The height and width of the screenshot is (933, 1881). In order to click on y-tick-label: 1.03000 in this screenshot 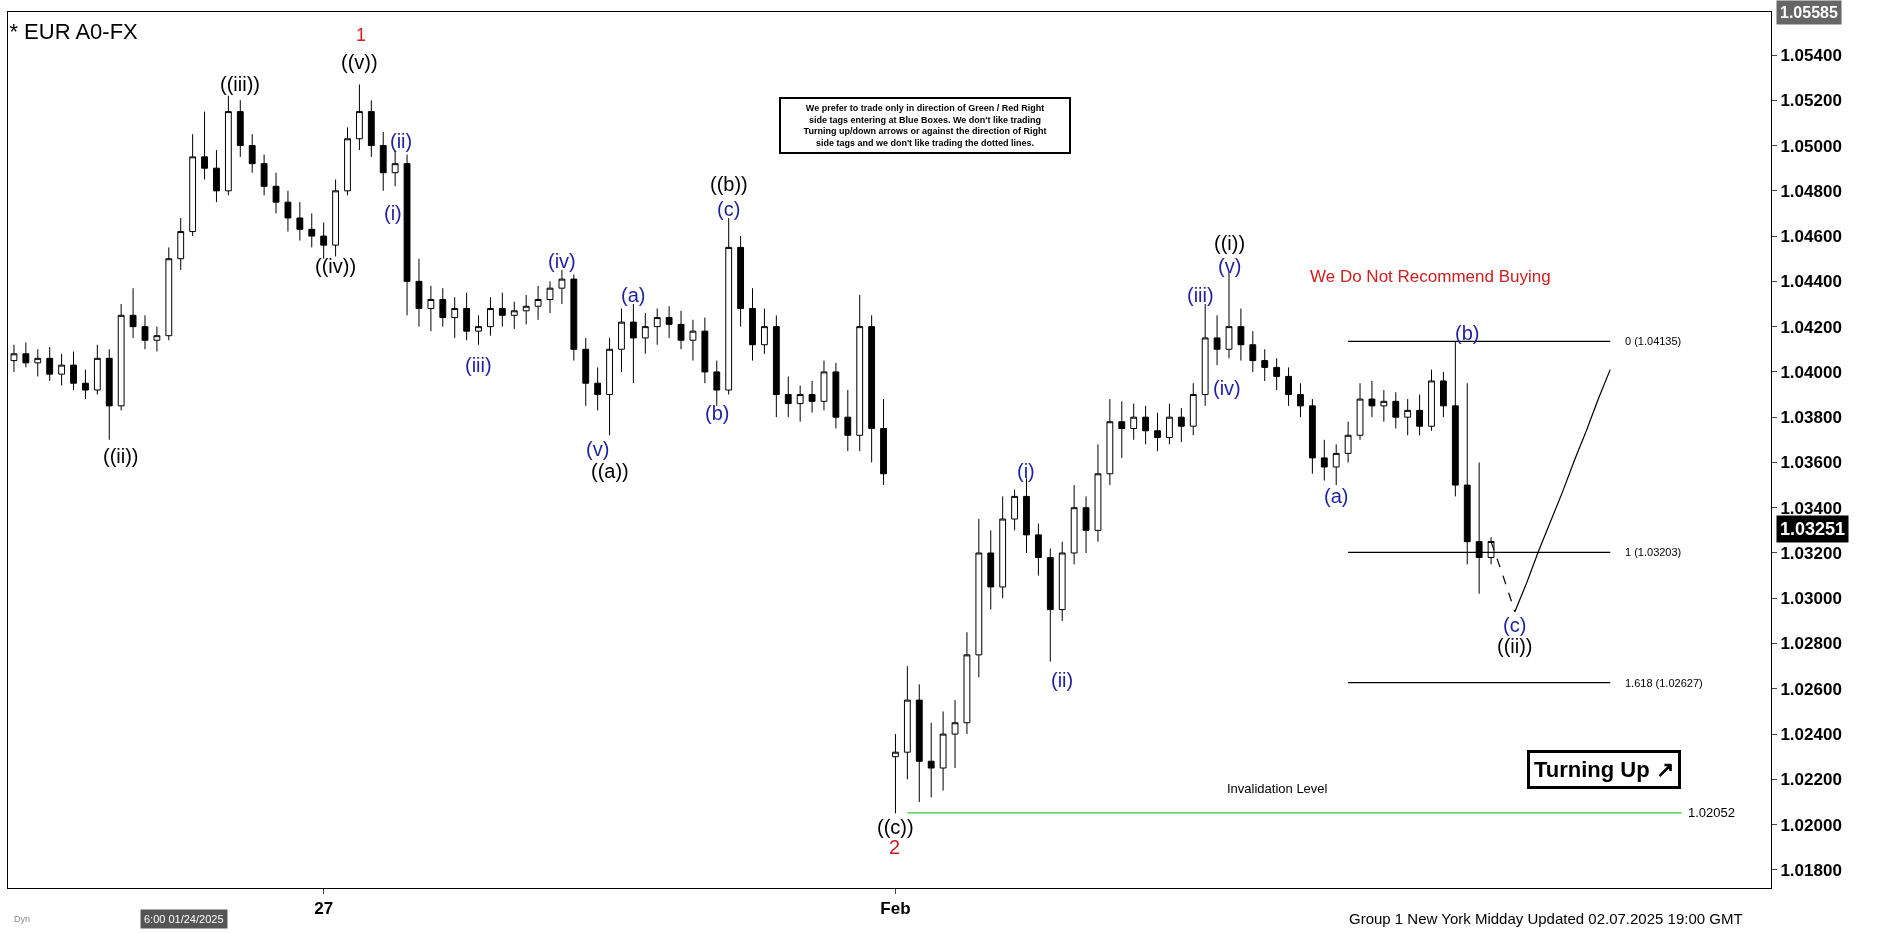, I will do `click(1811, 599)`.